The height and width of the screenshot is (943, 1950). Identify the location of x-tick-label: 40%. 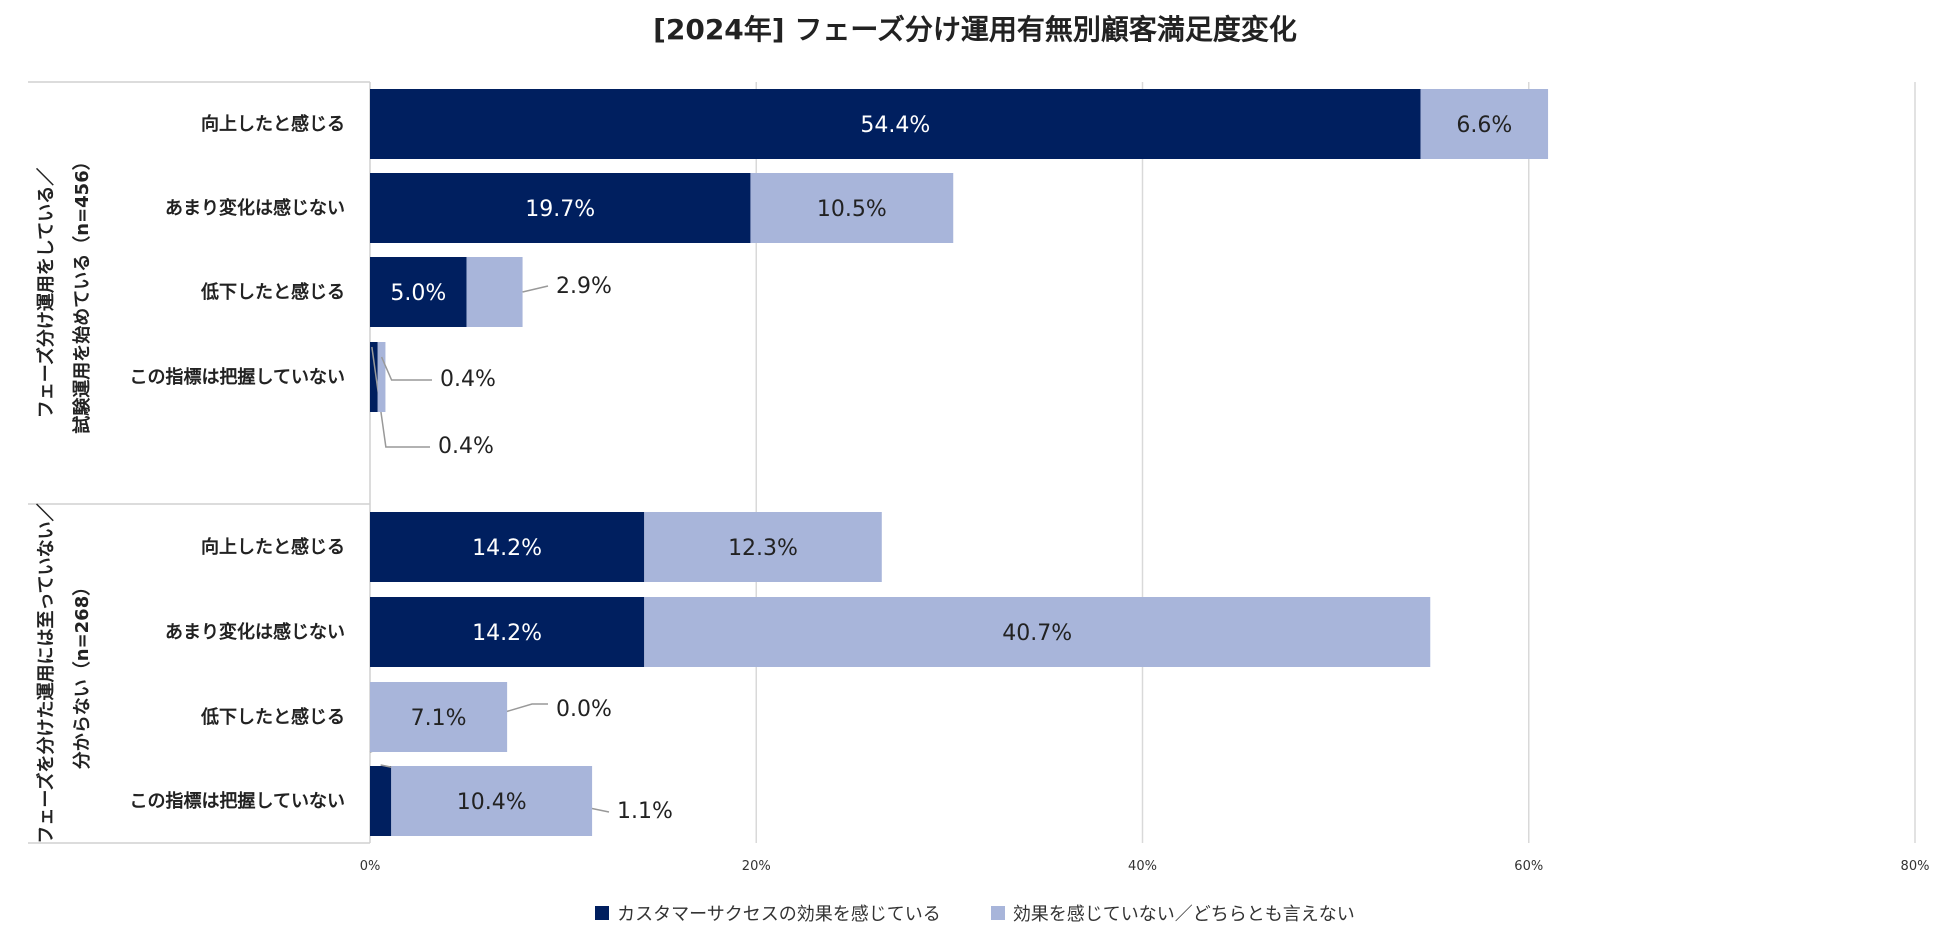
(1142, 866).